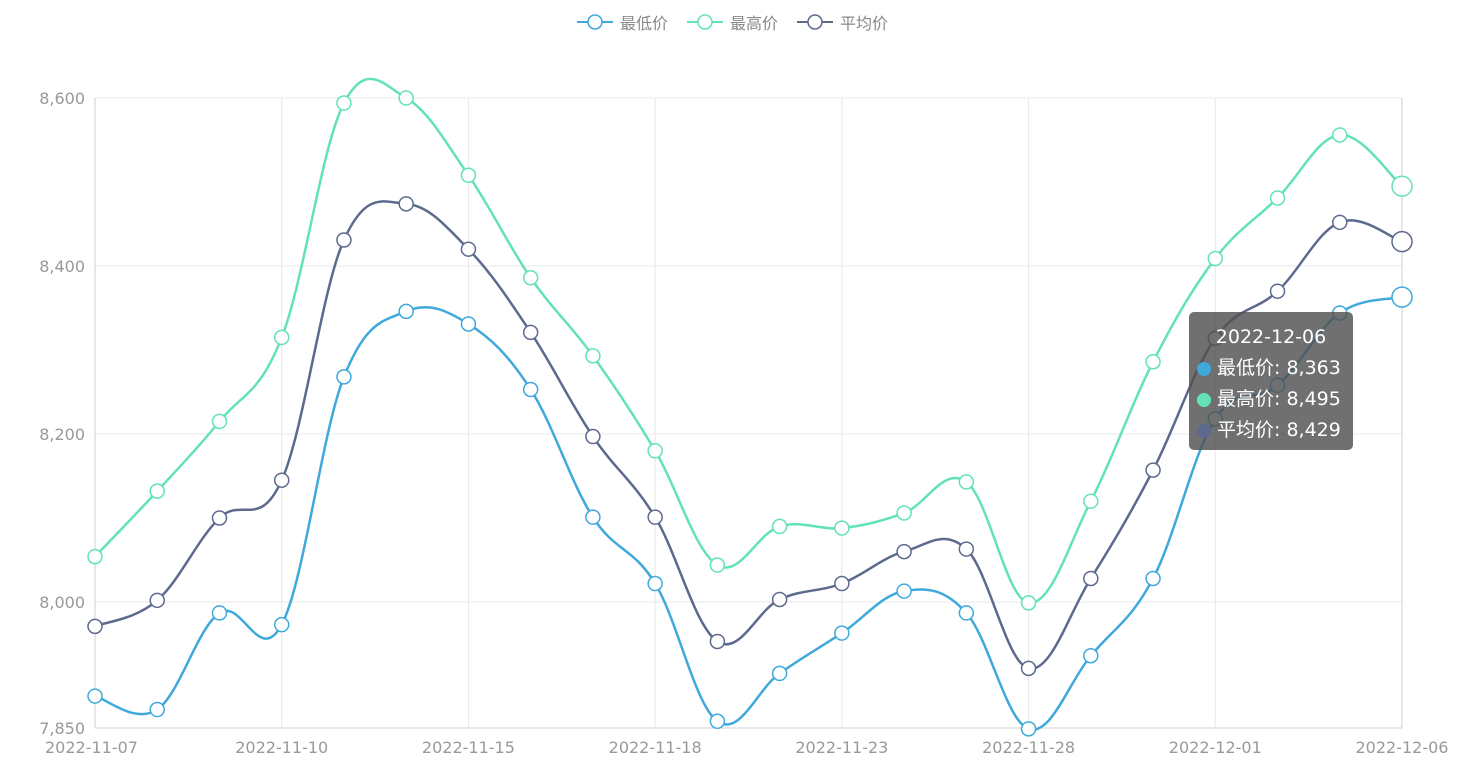 The image size is (1464, 783). I want to click on tooltip-value-highest: 最高价: 8,495, so click(1279, 399).